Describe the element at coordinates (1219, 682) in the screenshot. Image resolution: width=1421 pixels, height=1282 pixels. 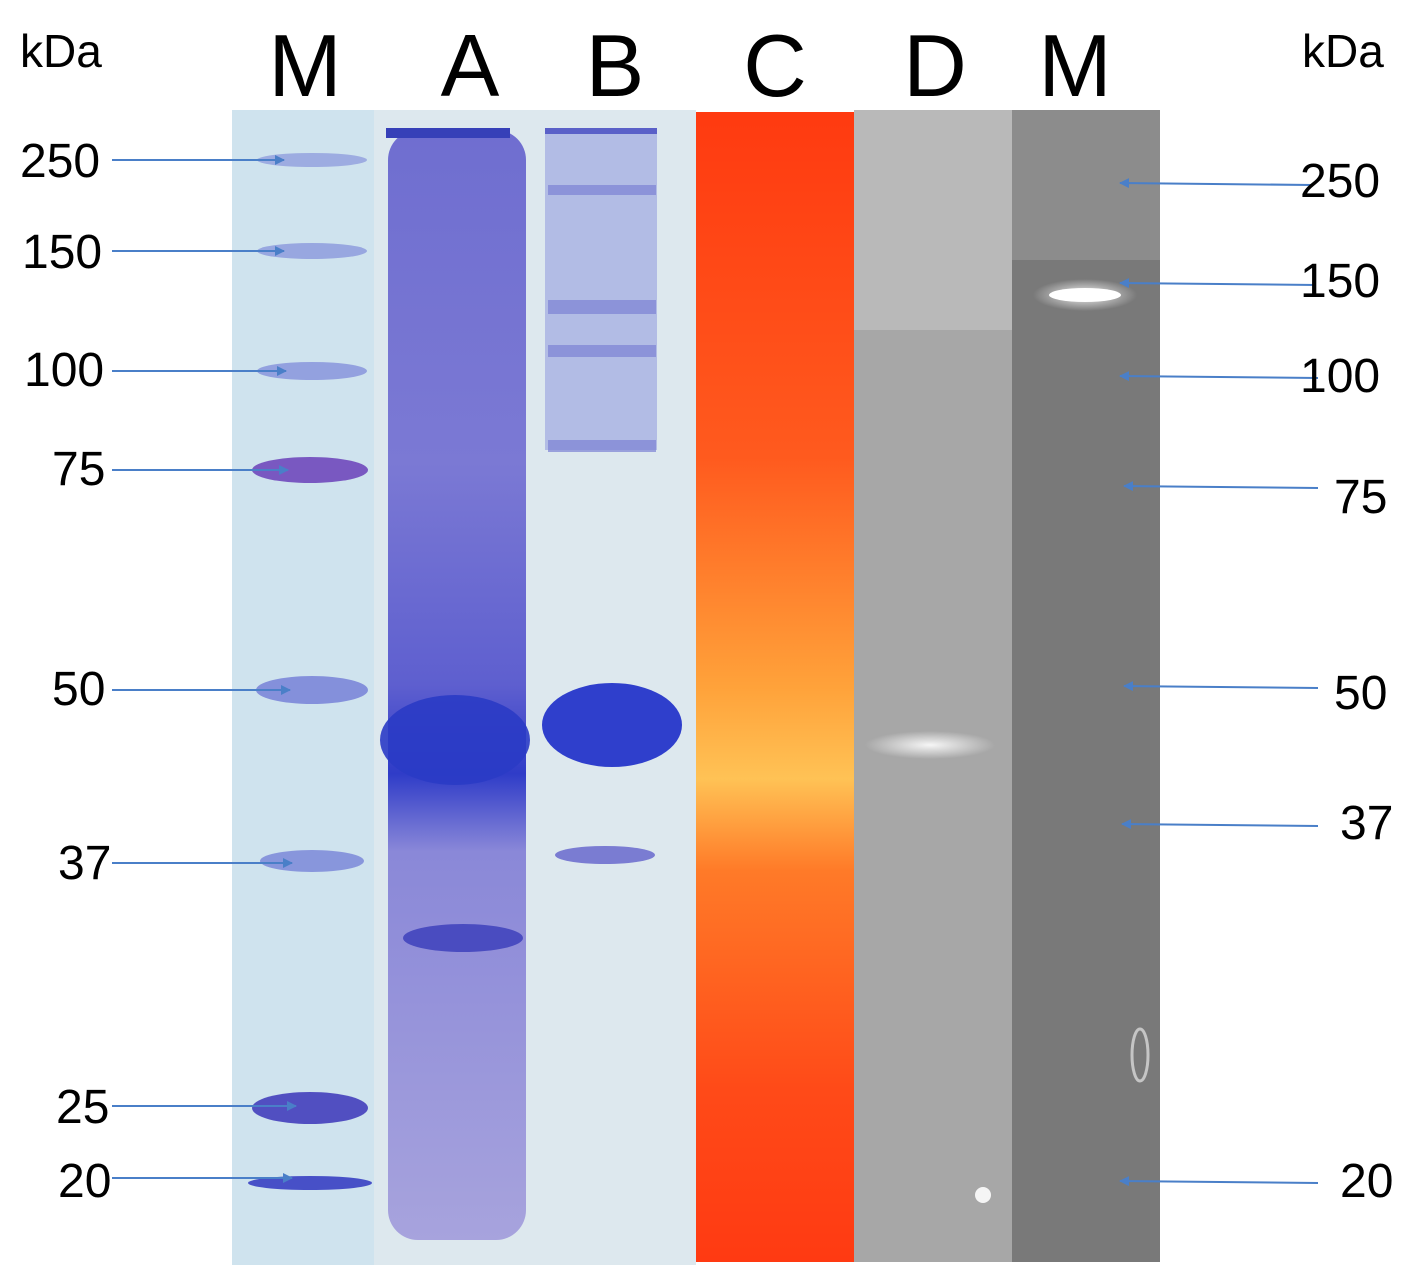
I see `right-marker-arrows` at that location.